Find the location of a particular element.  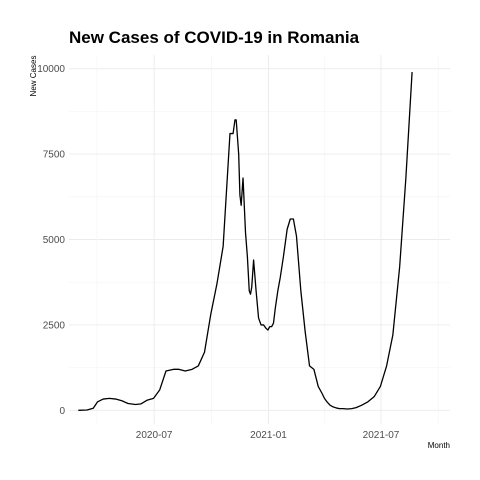

y-tick-label: 10000 is located at coordinates (51, 69).